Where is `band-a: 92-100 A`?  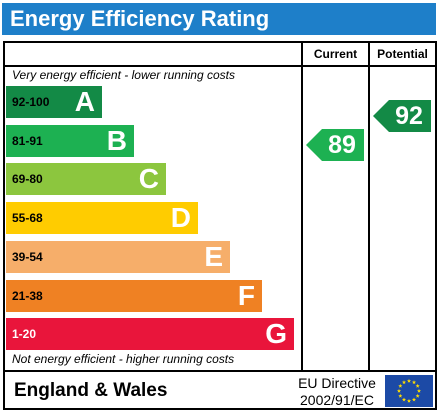 band-a: 92-100 A is located at coordinates (54, 102).